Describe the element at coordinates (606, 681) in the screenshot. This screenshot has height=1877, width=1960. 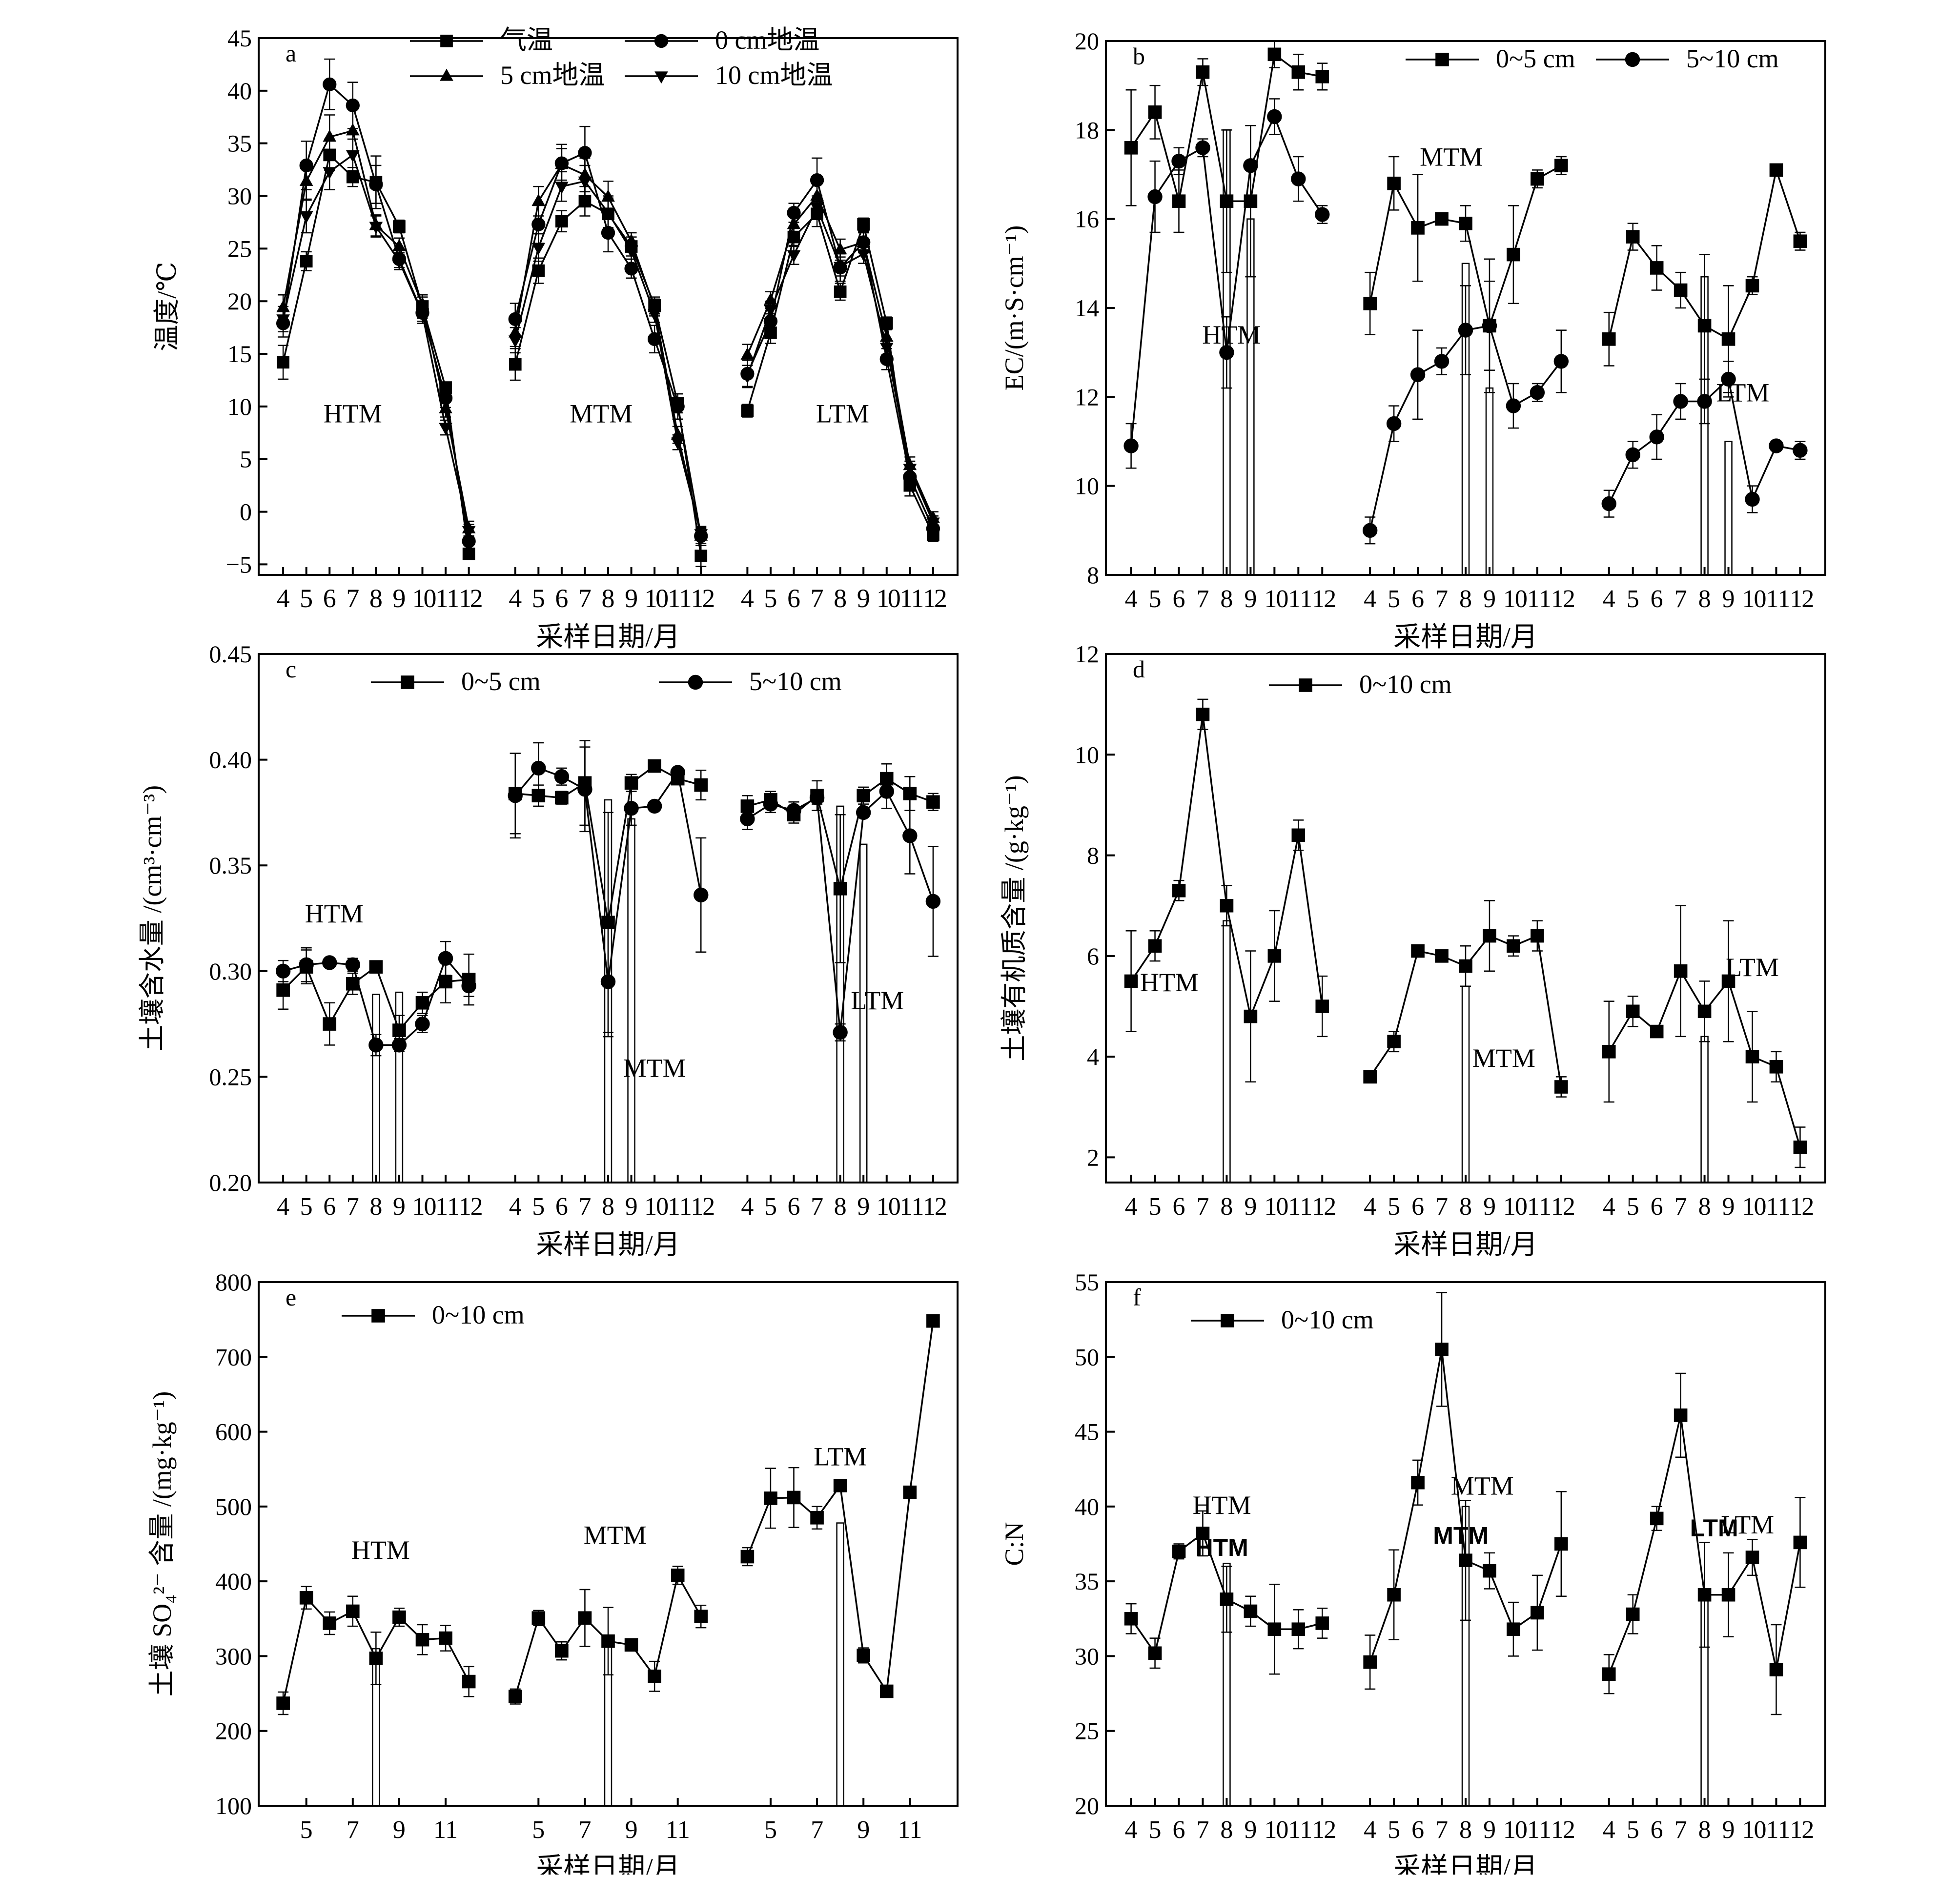
I see `legend-c: 0~5 cm 5~10 cm` at that location.